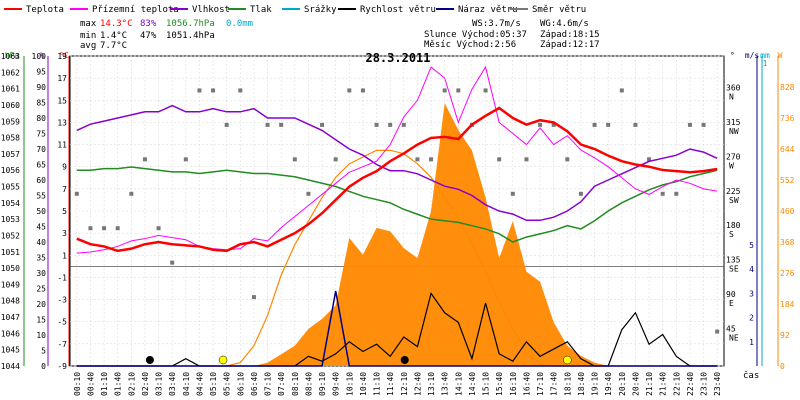 The width and height of the screenshot is (800, 400). What do you see at coordinates (148, 24) in the screenshot?
I see `max-humidity: 83%` at bounding box center [148, 24].